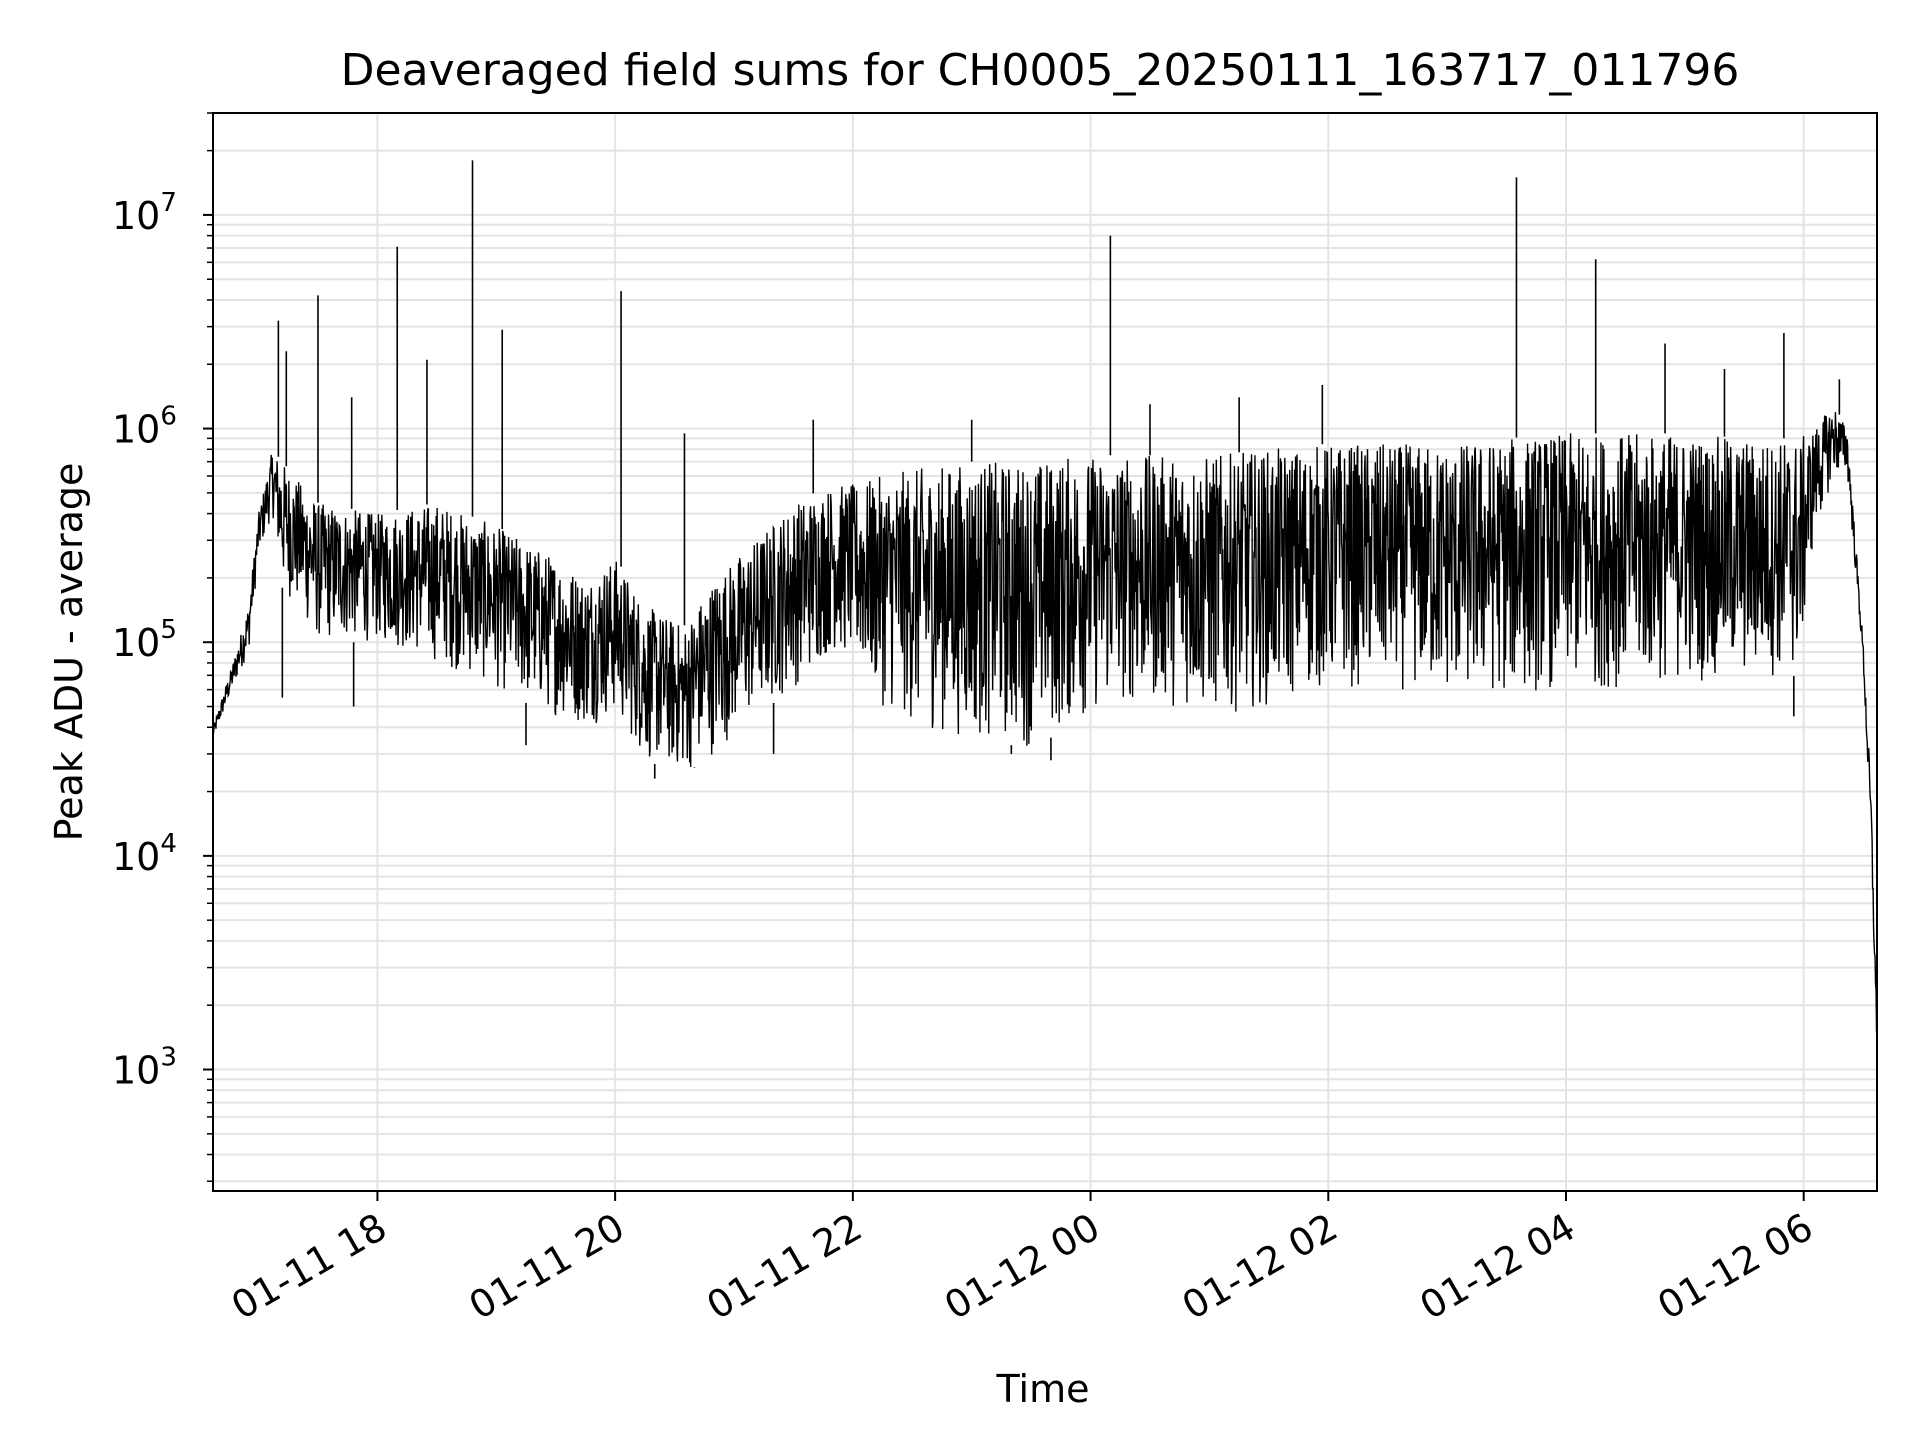  What do you see at coordinates (144, 427) in the screenshot?
I see `y-tick-label: 10⁶` at bounding box center [144, 427].